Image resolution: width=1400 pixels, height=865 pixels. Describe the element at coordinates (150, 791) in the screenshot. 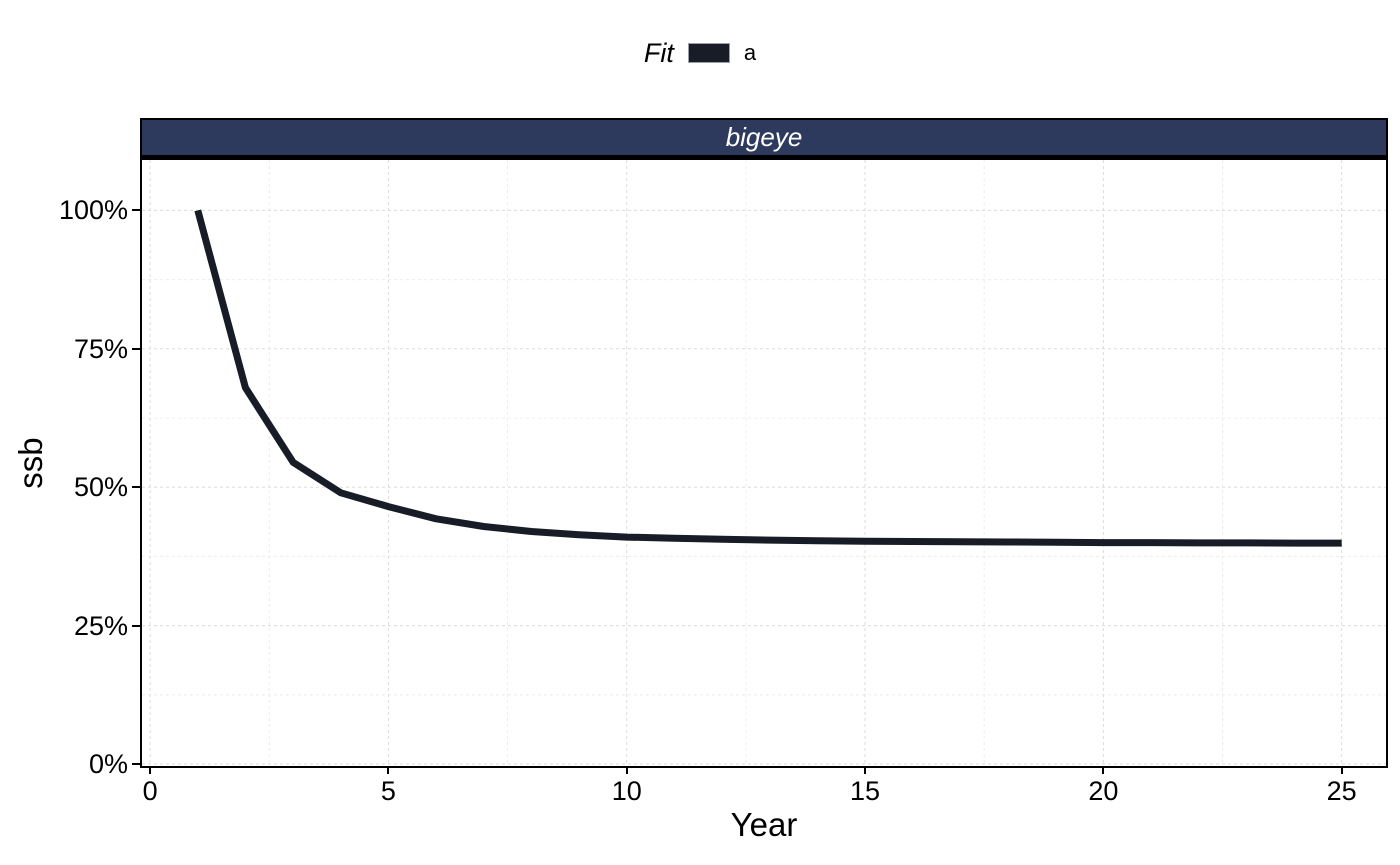

I see `x-tick-label: 0` at that location.